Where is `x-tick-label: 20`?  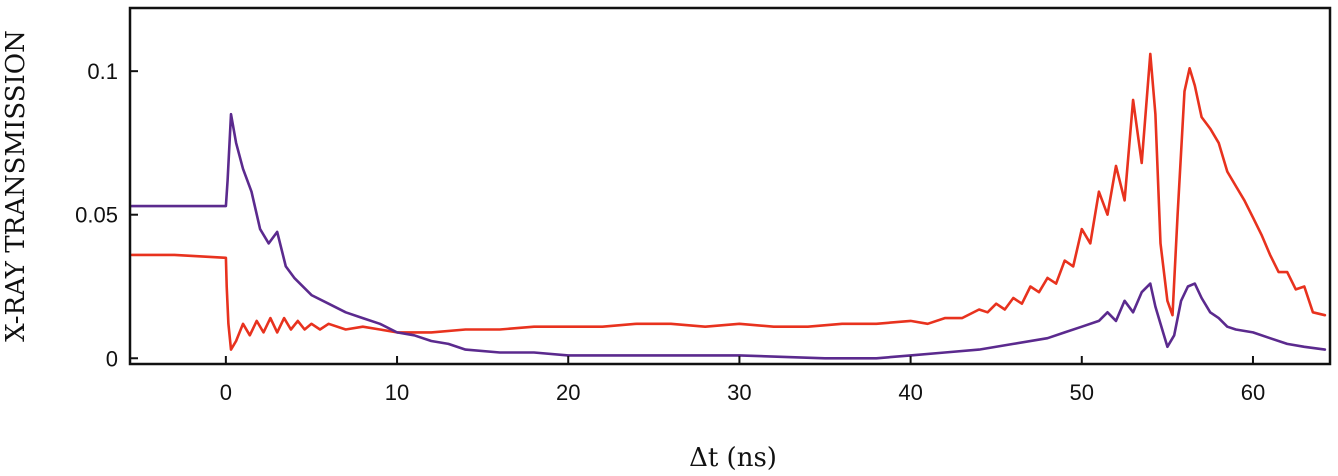 x-tick-label: 20 is located at coordinates (568, 392).